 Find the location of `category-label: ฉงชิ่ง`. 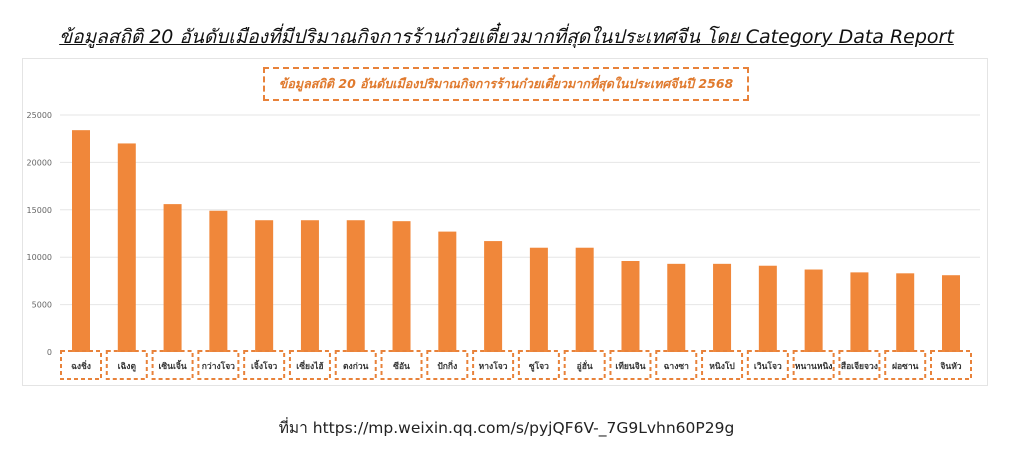

category-label: ฉงชิ่ง is located at coordinates (81, 365).